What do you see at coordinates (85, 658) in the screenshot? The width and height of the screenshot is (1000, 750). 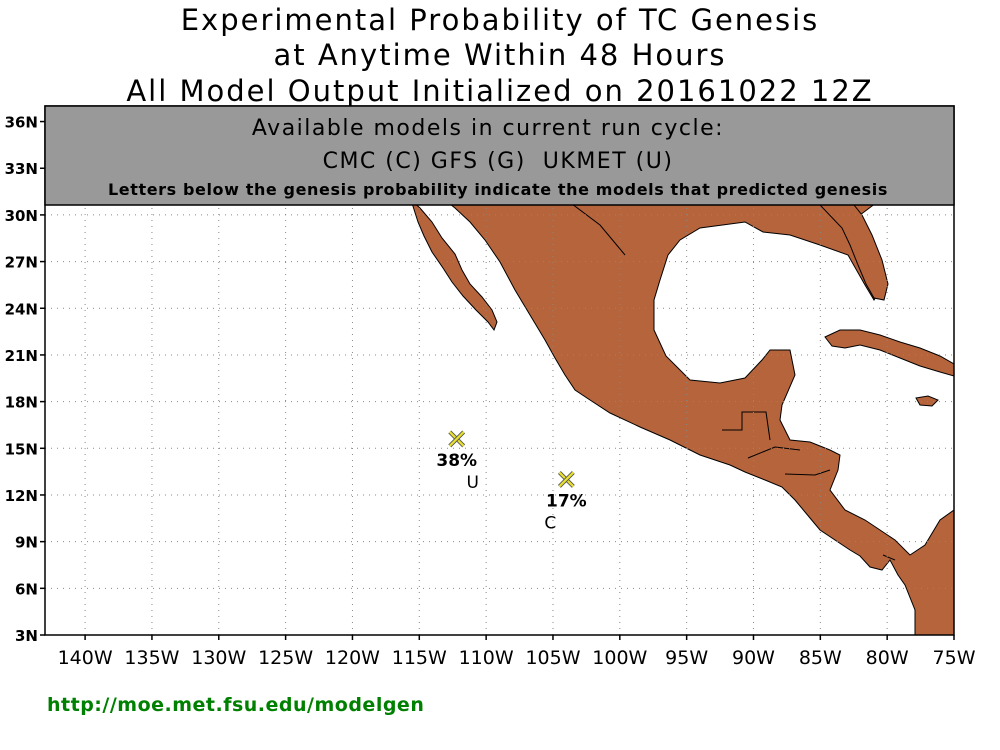 I see `lon-label-140W: 140W` at bounding box center [85, 658].